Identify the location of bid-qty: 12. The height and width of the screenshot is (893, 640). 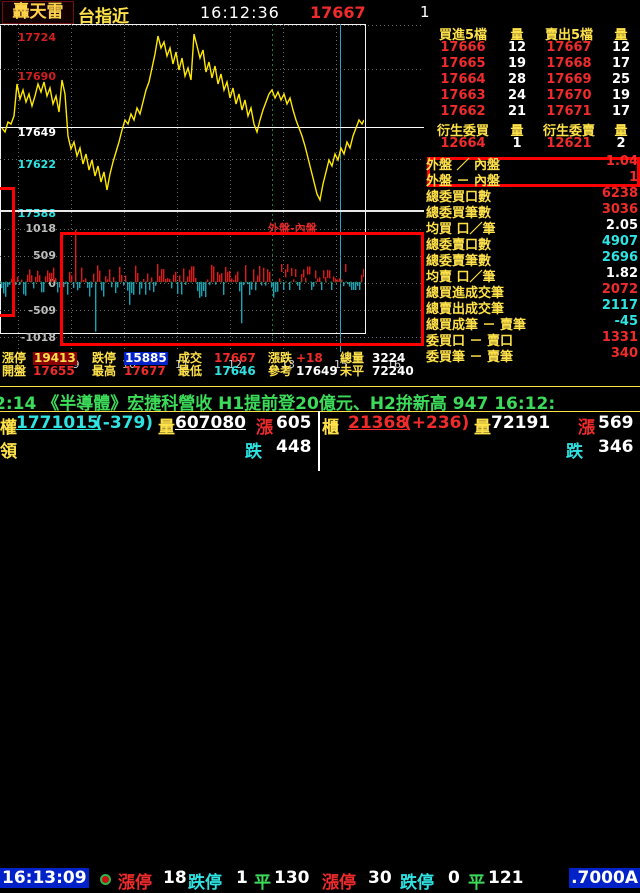
(517, 47).